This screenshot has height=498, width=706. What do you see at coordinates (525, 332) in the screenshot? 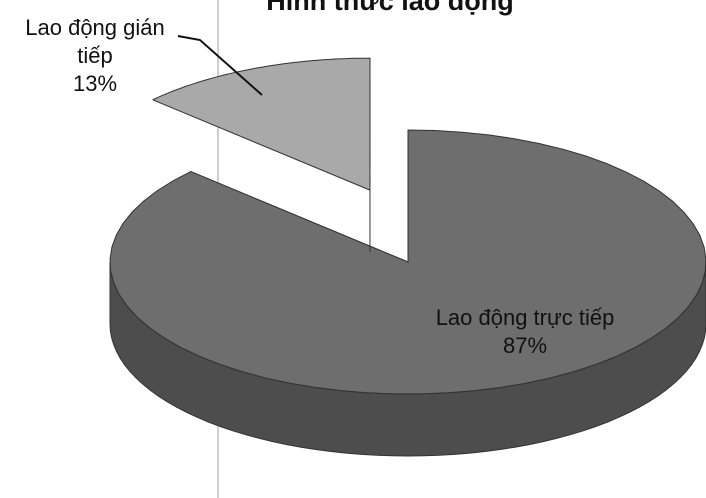
I see `slice-label: Lao động trực tiếp 87%` at bounding box center [525, 332].